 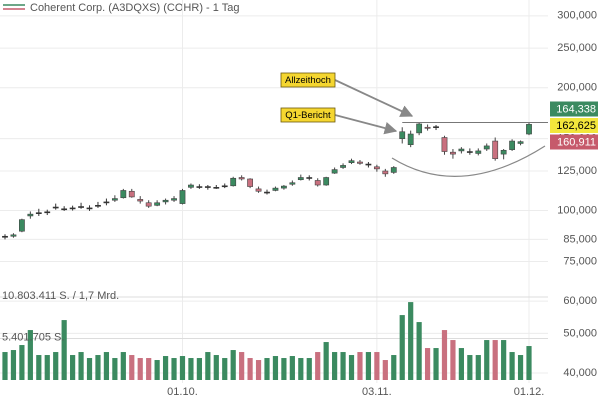 I want to click on x-tick-label: 01.10., so click(x=182, y=392).